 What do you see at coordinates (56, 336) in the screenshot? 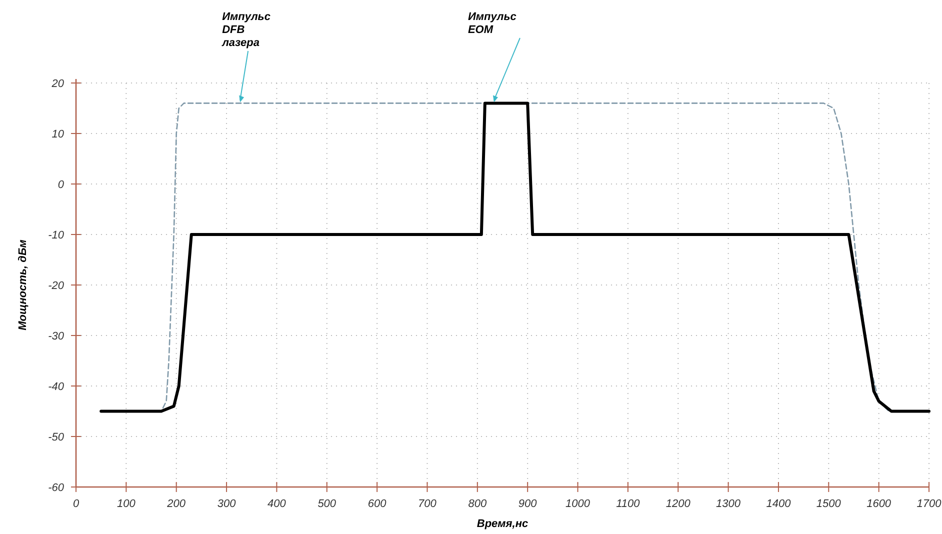
I see `y-tick-label: -30` at bounding box center [56, 336].